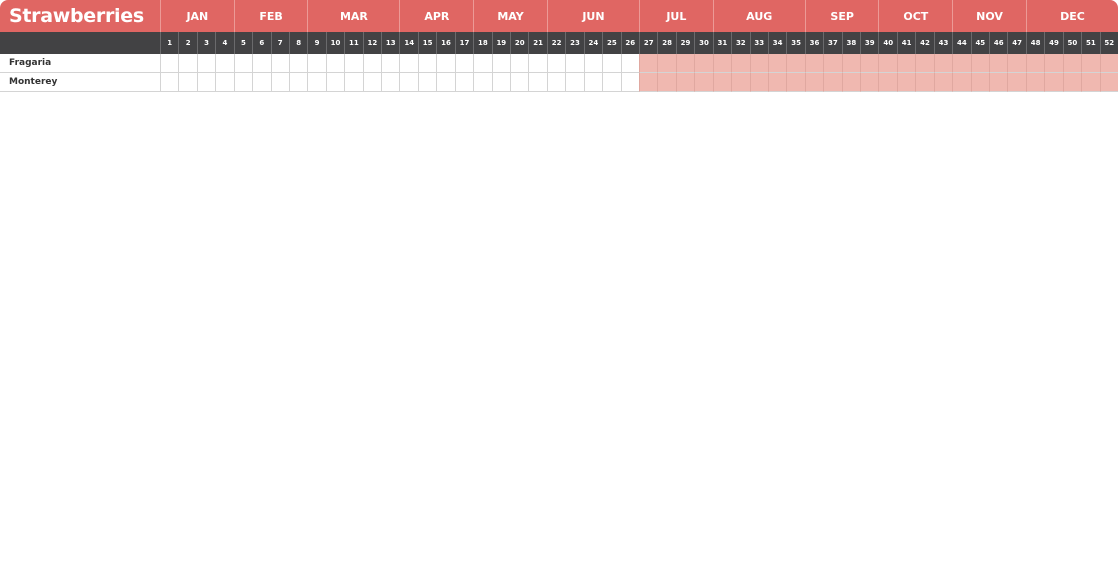 The width and height of the screenshot is (1118, 566). I want to click on week-header: 44, so click(961, 43).